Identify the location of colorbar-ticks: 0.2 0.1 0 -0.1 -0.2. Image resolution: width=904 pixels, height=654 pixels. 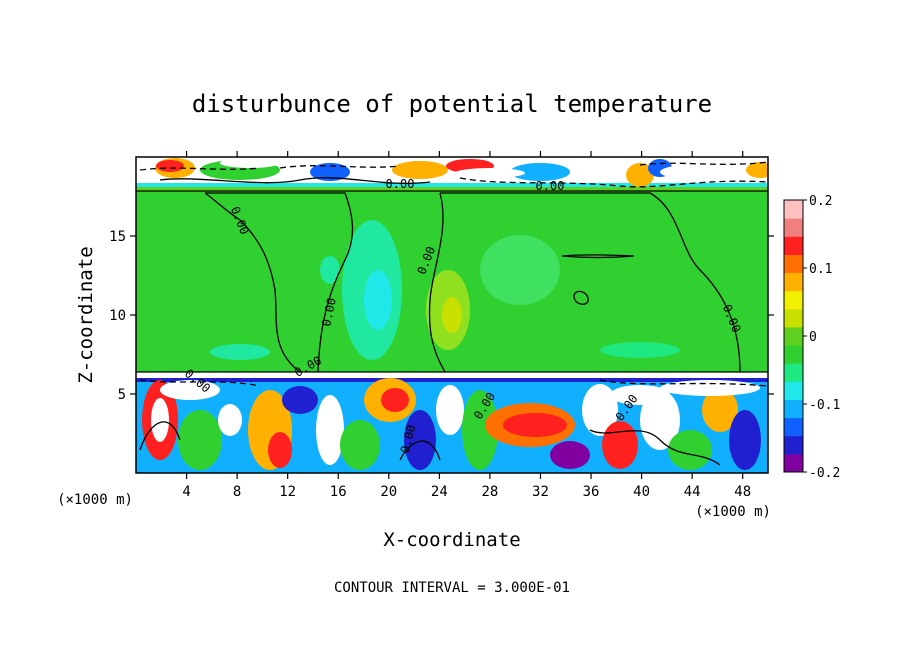
(821, 337).